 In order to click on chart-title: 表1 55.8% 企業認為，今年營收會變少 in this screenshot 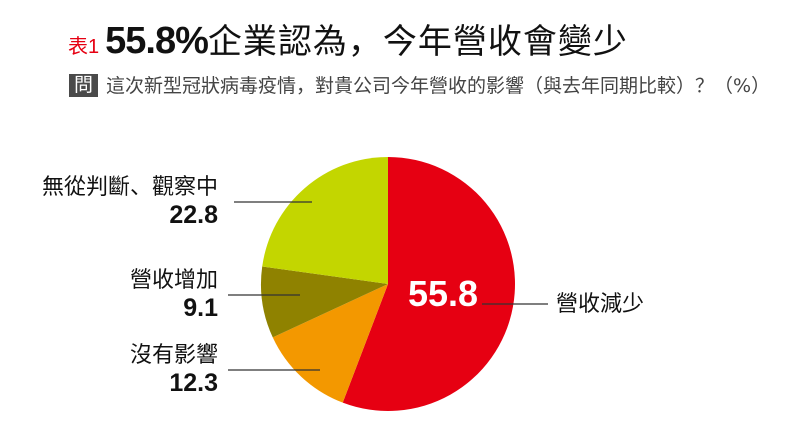, I will do `click(348, 38)`.